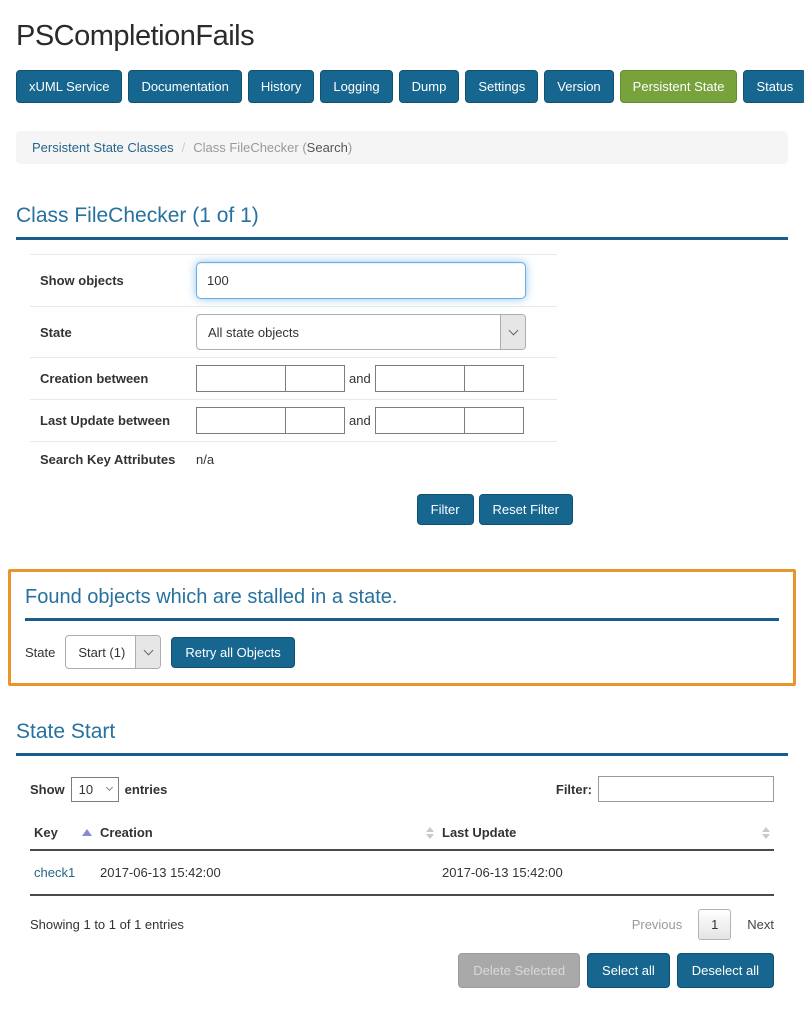 This screenshot has height=1012, width=804. I want to click on stalled-state-select: Start (1), so click(113, 652).